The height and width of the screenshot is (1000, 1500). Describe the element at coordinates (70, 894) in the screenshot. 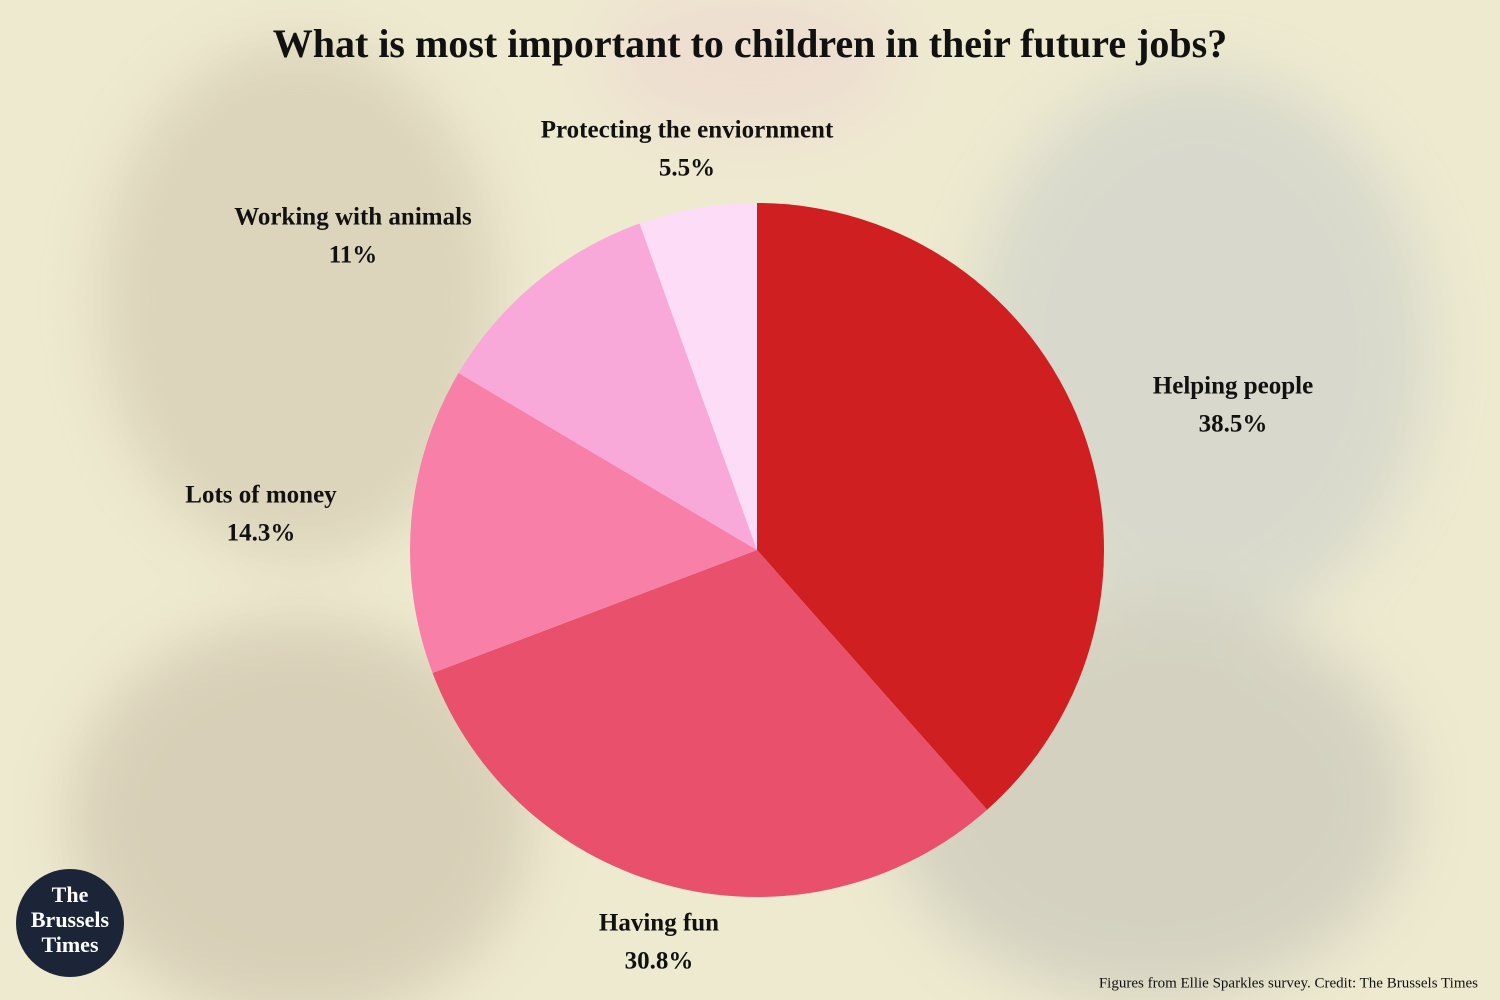

I see `logo-text: The` at that location.